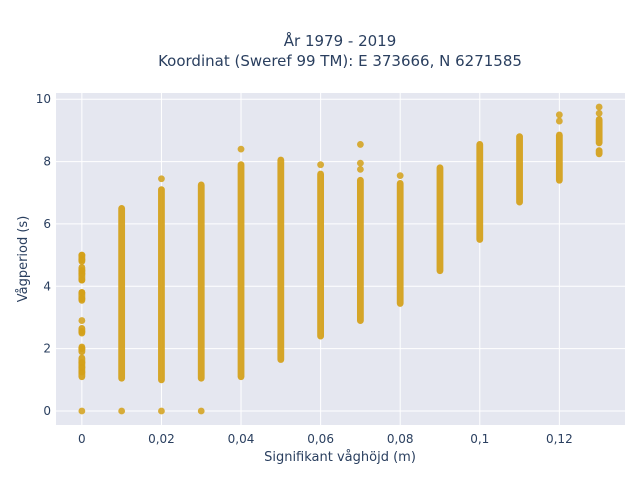 The image size is (640, 480). Describe the element at coordinates (43, 99) in the screenshot. I see `y-tick-label: 10` at that location.